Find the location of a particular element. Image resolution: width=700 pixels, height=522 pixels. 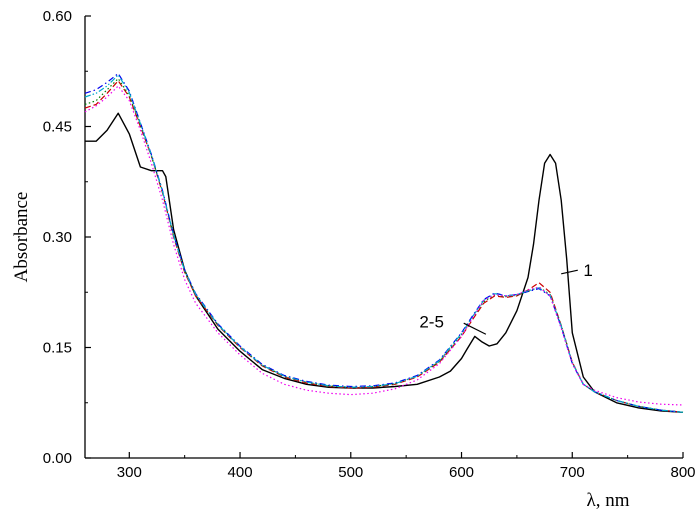

curve-annotation-label: 1 is located at coordinates (587, 270).